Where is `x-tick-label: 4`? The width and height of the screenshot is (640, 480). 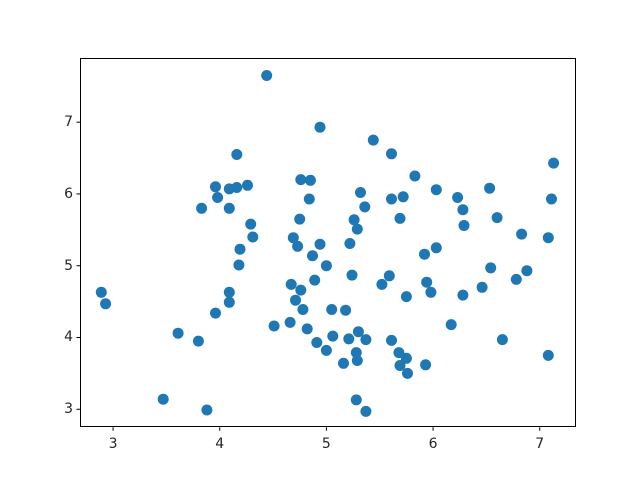 x-tick-label: 4 is located at coordinates (220, 444).